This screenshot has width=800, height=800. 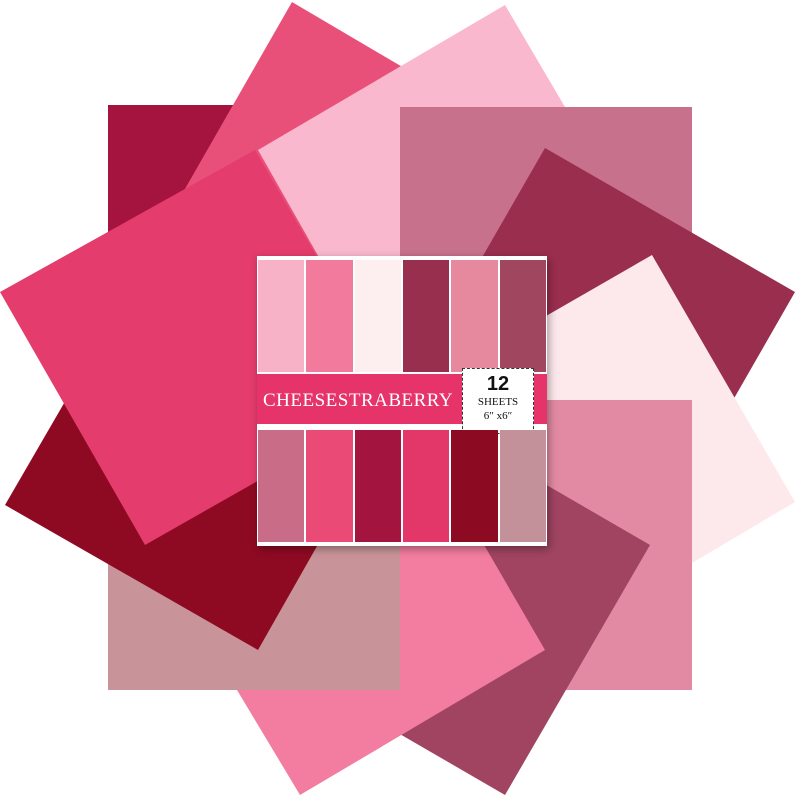 I want to click on sheet-size: 6″ x6″, so click(x=498, y=416).